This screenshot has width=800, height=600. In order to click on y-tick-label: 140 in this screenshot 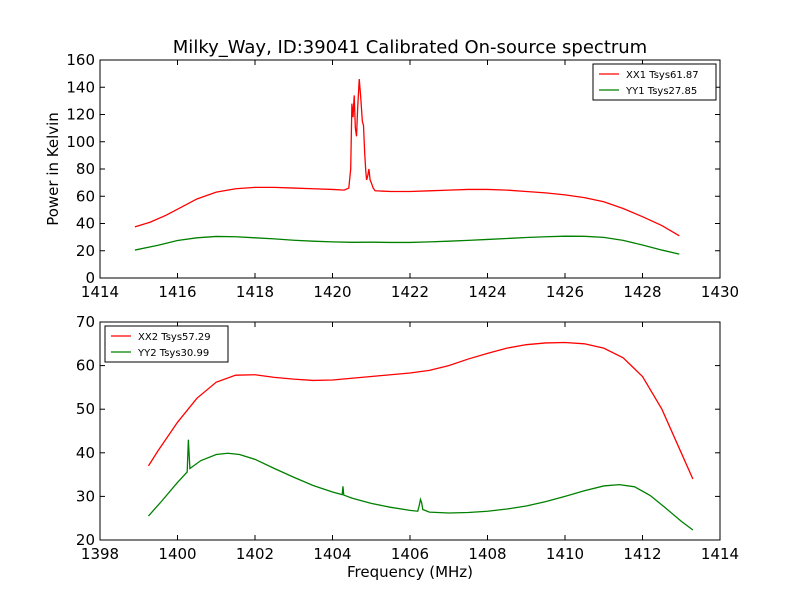, I will do `click(80, 87)`.